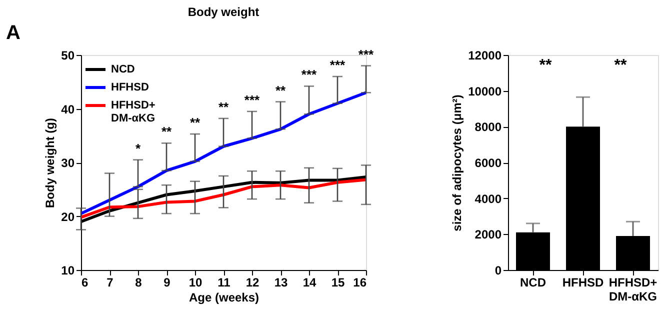 The height and width of the screenshot is (323, 667). I want to click on x-tick-label: 15, so click(338, 283).